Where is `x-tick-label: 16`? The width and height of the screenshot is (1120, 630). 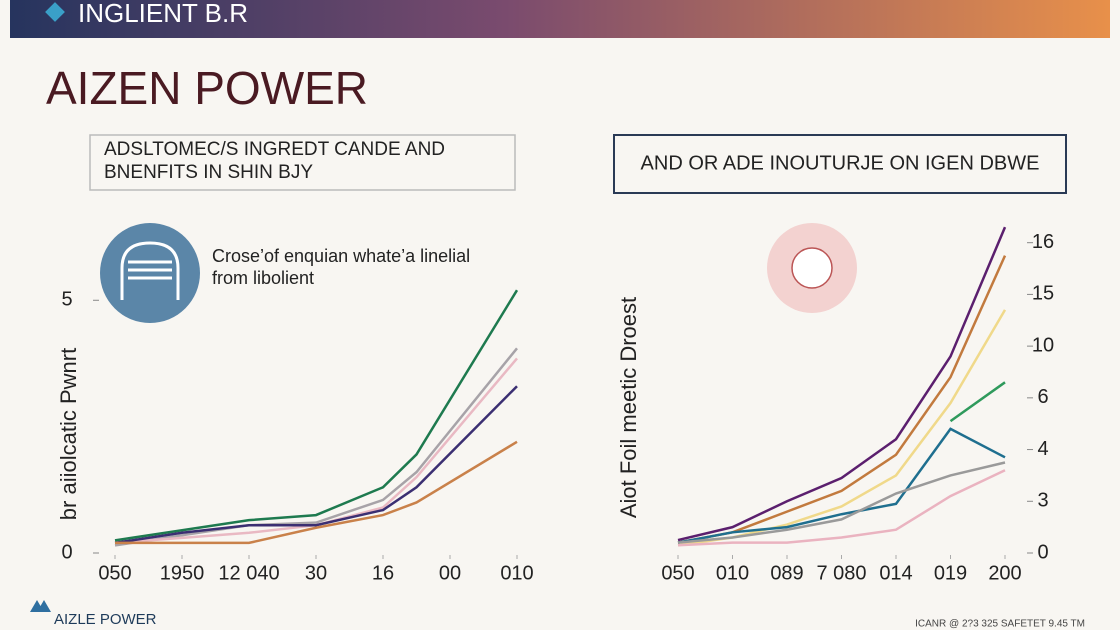
x-tick-label: 16 is located at coordinates (383, 573).